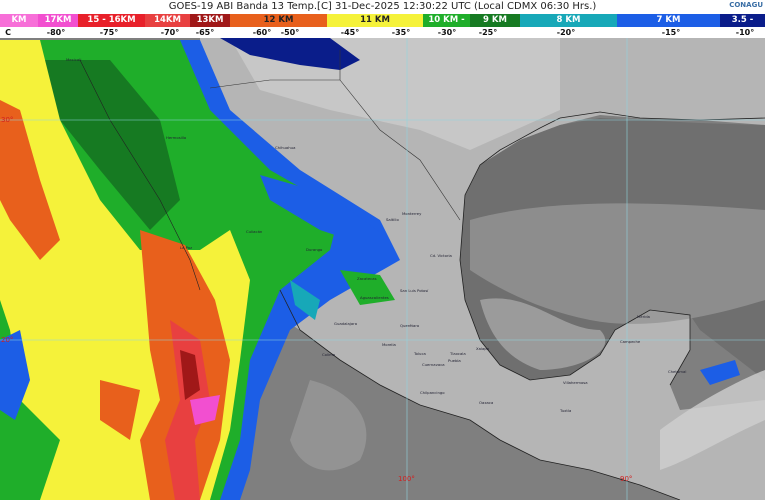 The width and height of the screenshot is (765, 500). Describe the element at coordinates (285, 147) in the screenshot. I see `city-label: Chihuahua` at that location.